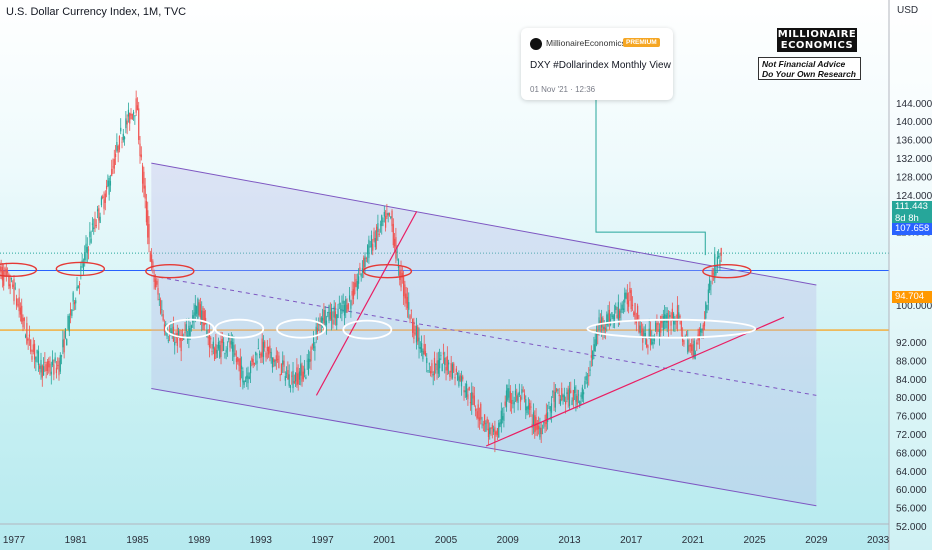  I want to click on x-tick-label: 2009, so click(508, 540).